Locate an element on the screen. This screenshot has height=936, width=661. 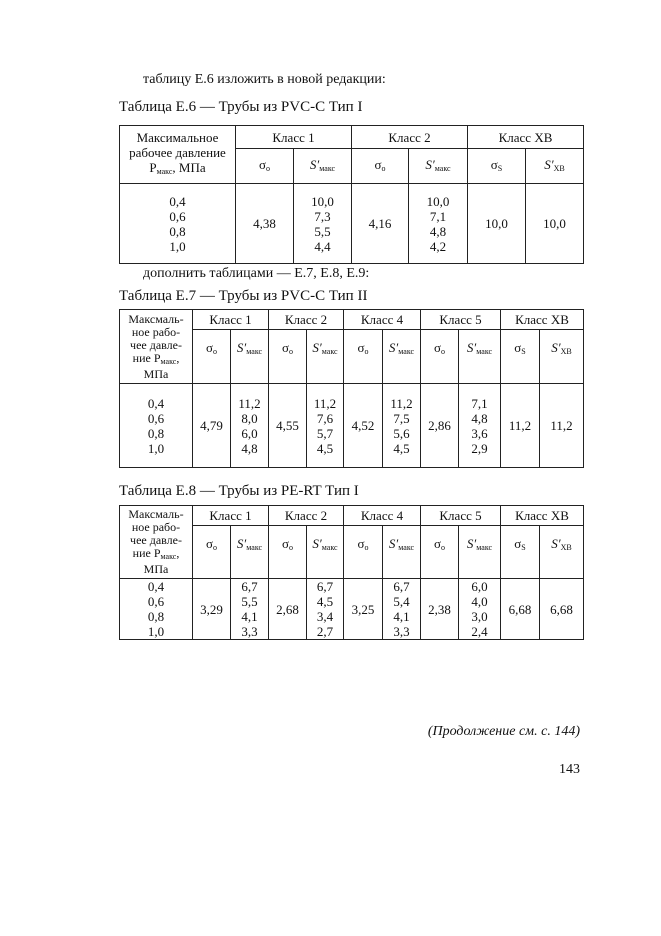
continuation-note: (Продолжение см. с. 144) is located at coordinates (503, 731).